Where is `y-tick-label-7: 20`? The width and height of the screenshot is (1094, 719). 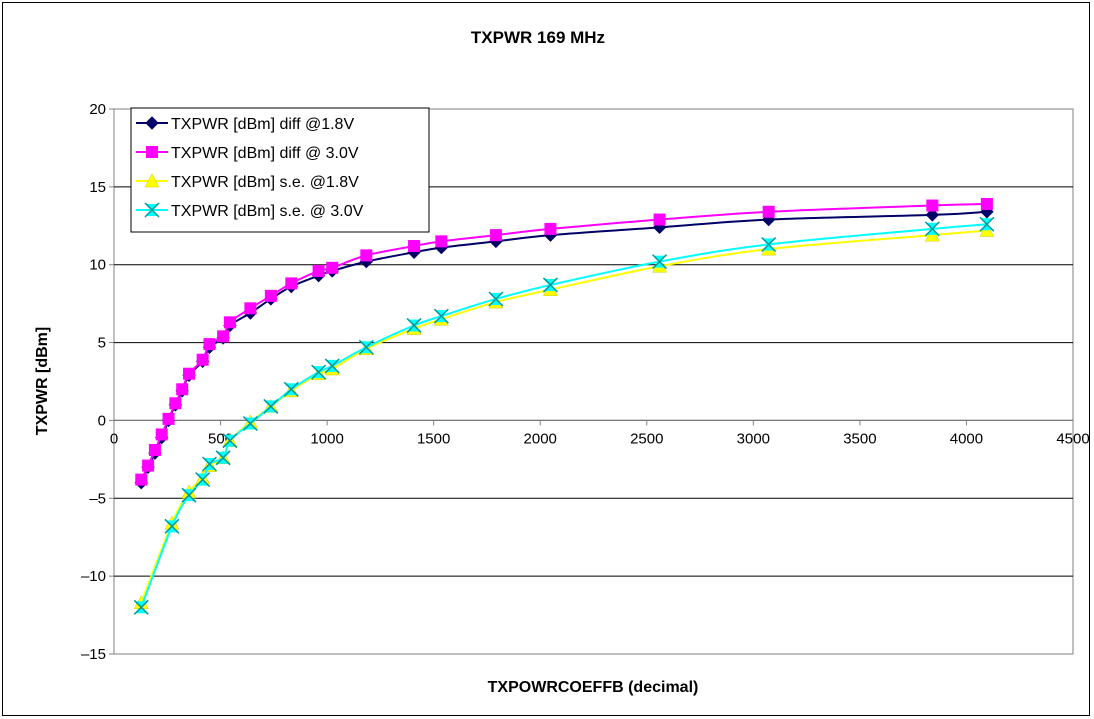 y-tick-label-7: 20 is located at coordinates (97, 109).